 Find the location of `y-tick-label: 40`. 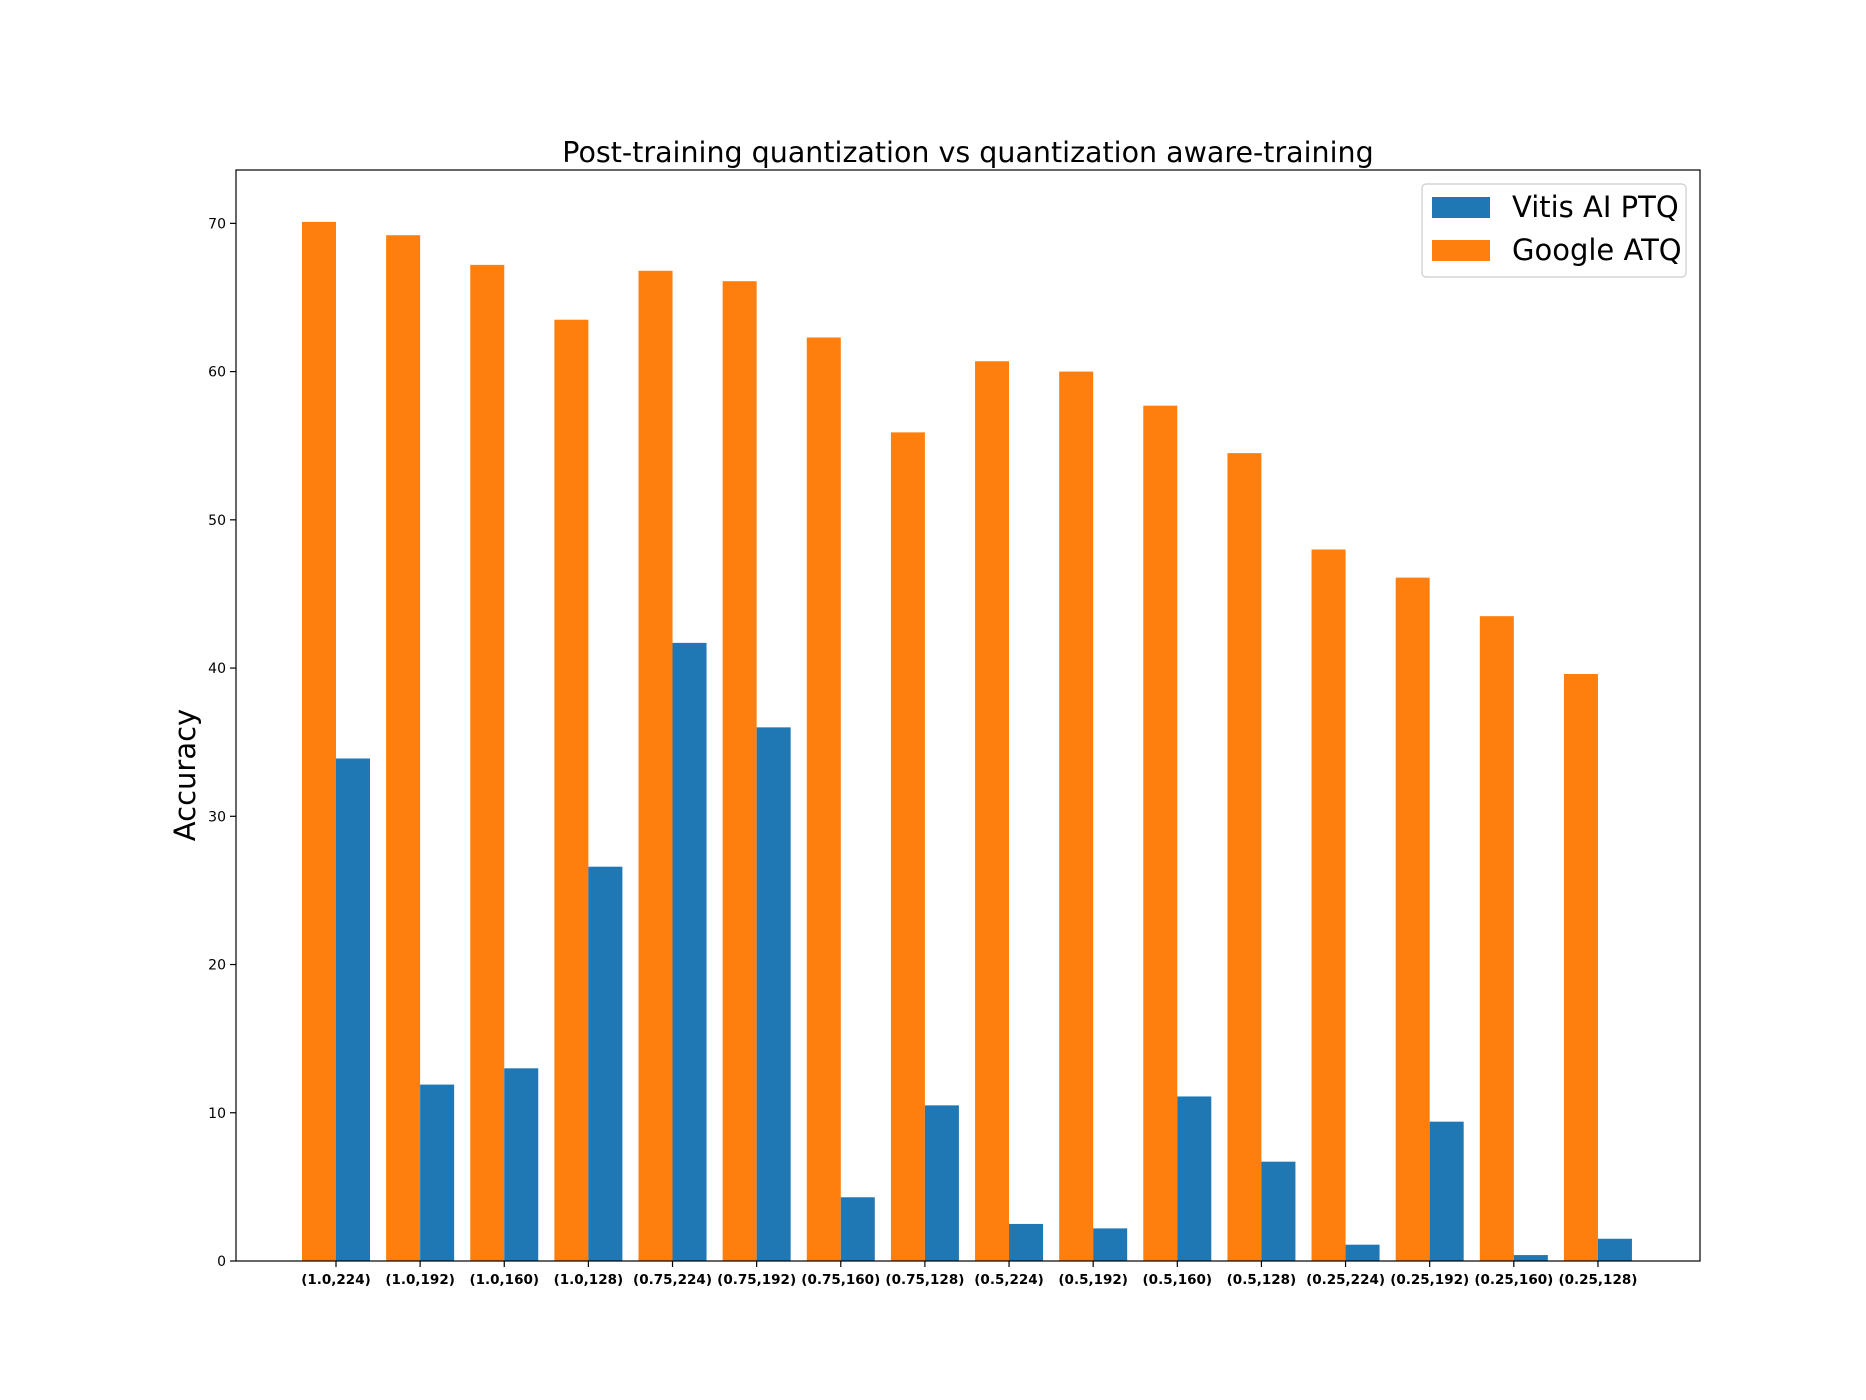

y-tick-label: 40 is located at coordinates (217, 669).